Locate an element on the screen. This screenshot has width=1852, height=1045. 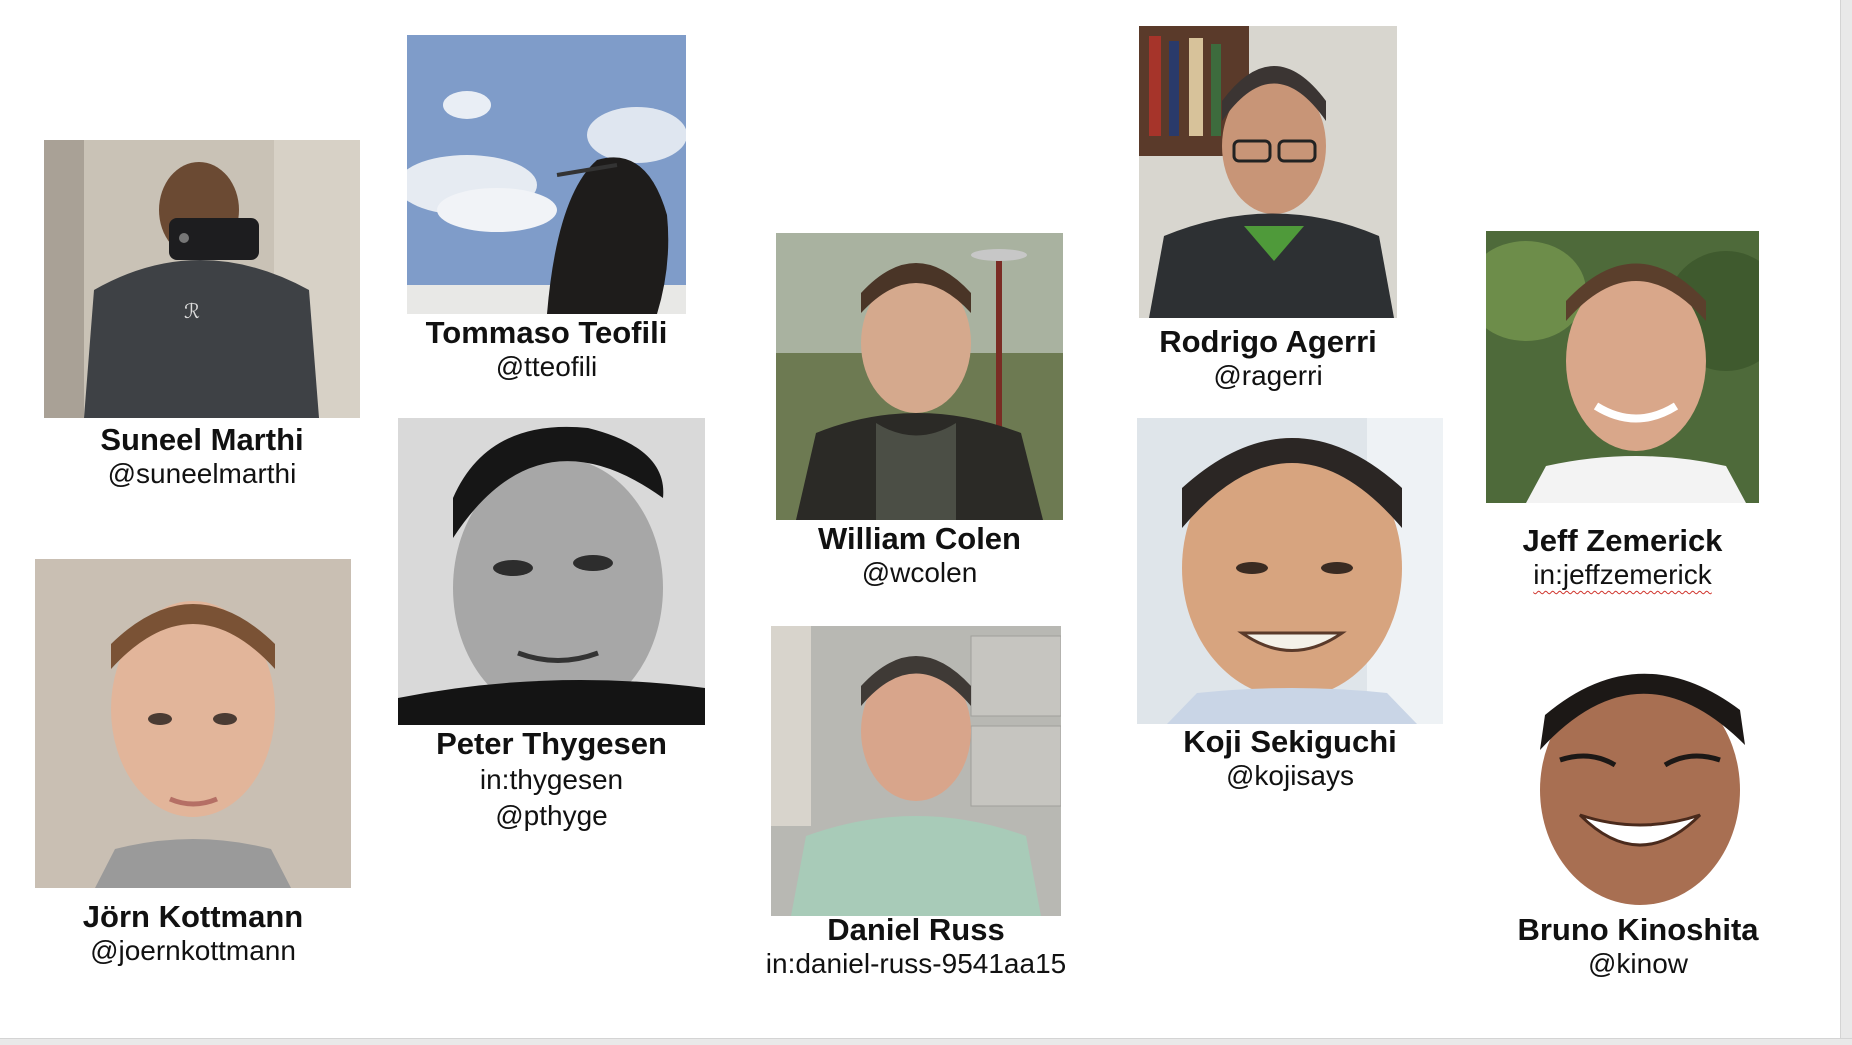
photo-tommaso-teofili is located at coordinates (546, 174).